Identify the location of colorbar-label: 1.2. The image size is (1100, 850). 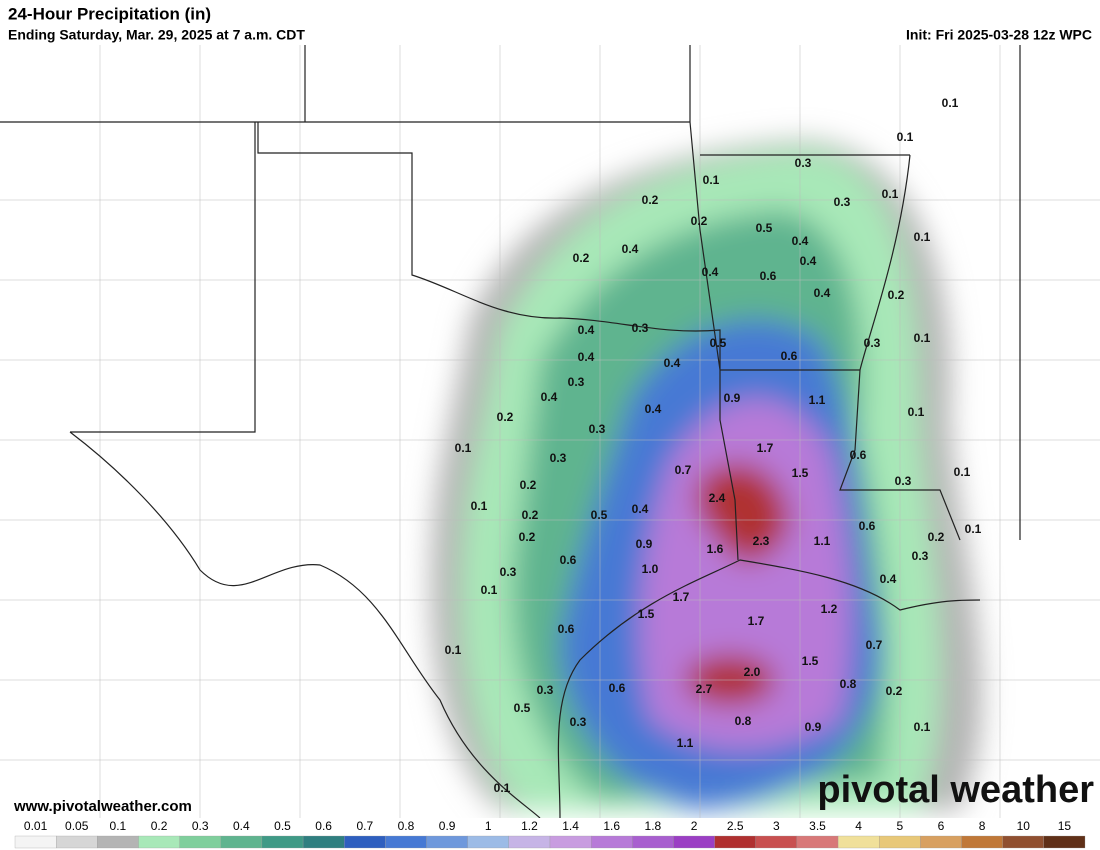
(529, 826).